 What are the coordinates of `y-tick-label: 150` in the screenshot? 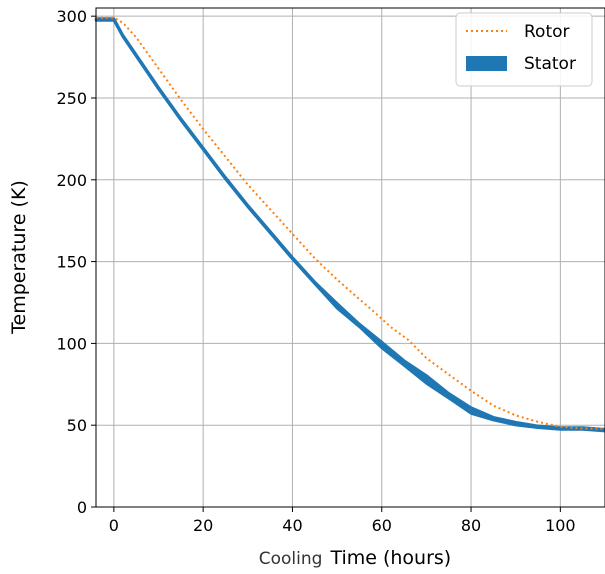 It's located at (71, 262).